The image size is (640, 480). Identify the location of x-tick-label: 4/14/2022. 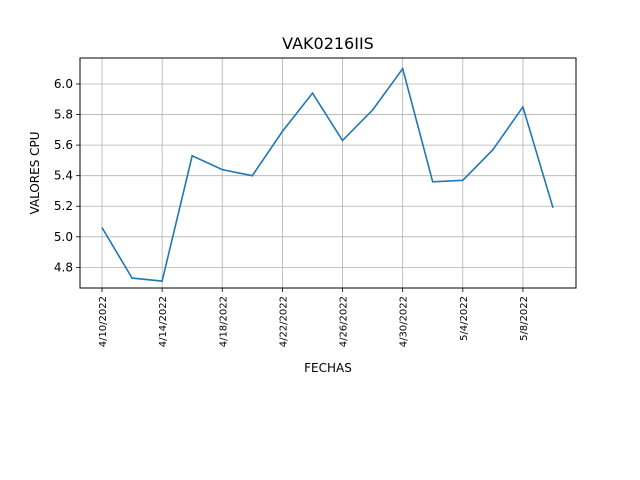
(163, 321).